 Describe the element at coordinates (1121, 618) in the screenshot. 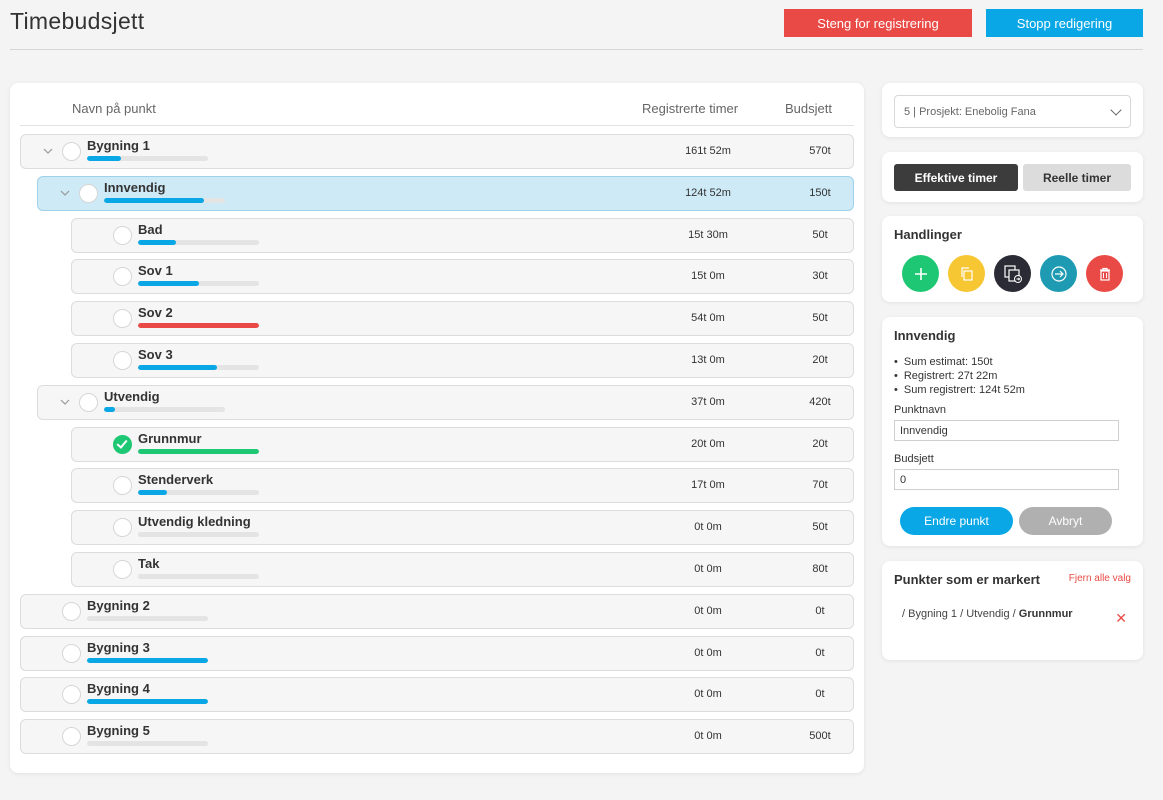

I see `close-icon: ✕` at that location.